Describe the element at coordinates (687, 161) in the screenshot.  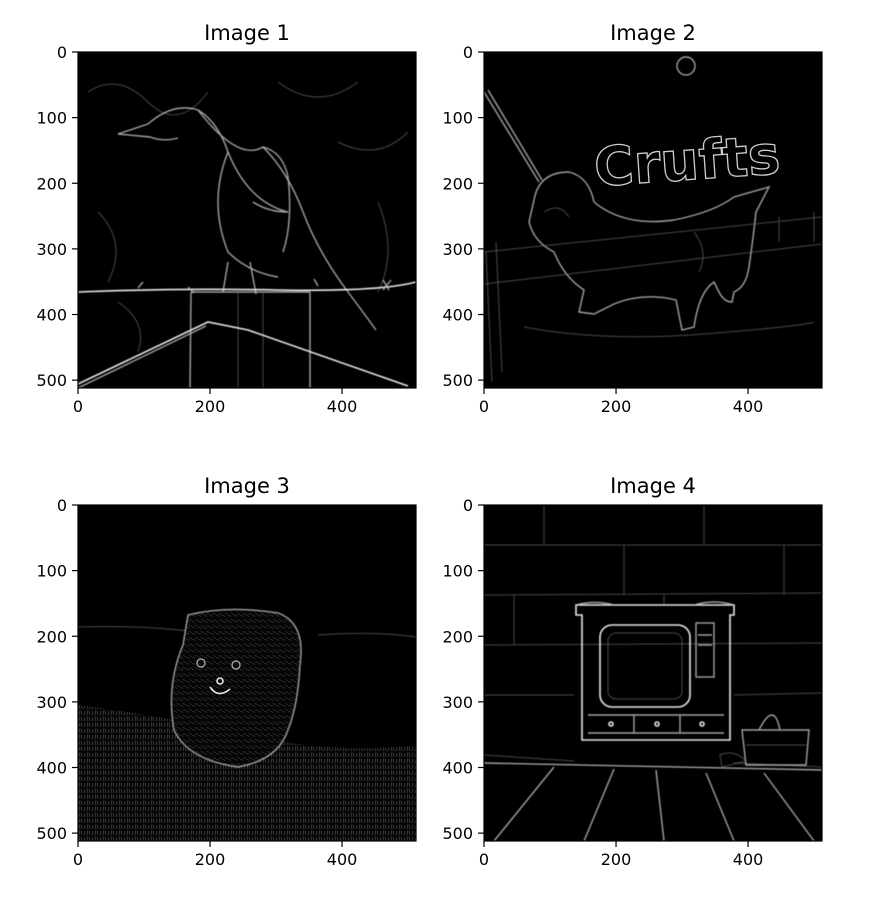
I see `image-2-sign-text: Crufts` at that location.